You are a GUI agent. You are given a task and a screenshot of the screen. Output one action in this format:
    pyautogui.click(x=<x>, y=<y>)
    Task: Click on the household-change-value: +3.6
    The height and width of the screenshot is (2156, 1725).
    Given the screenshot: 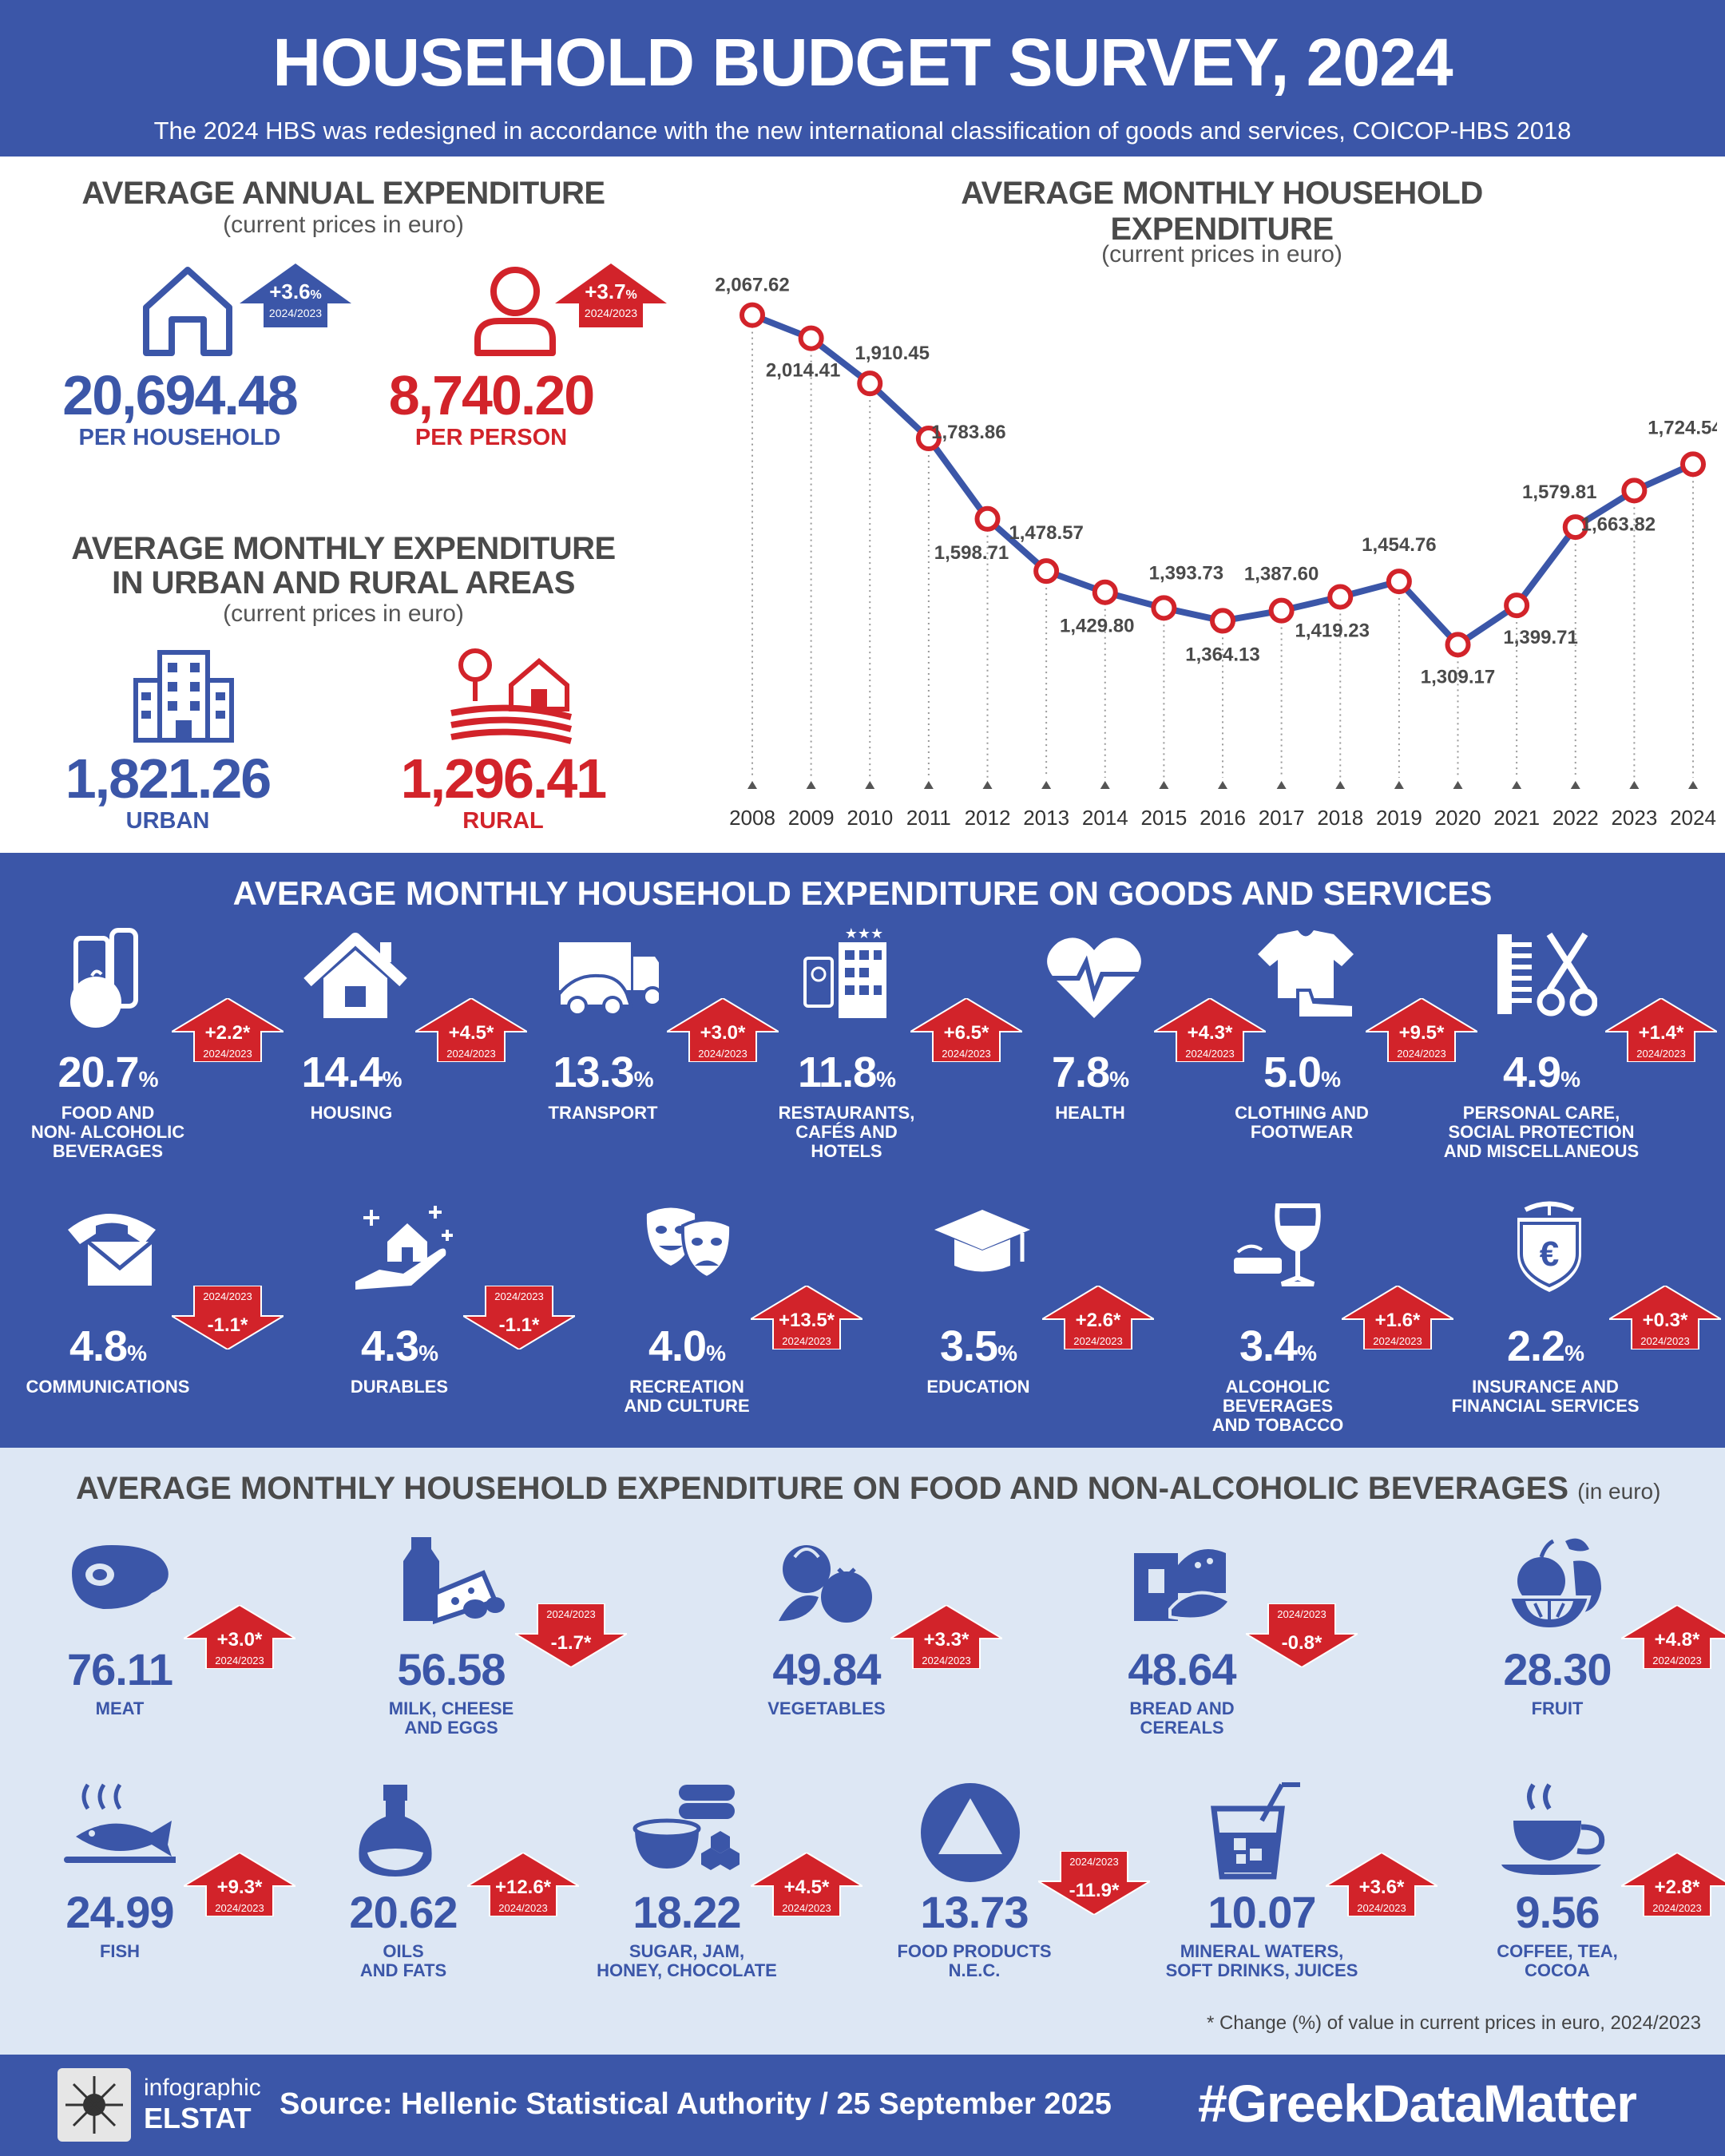 What is the action you would take?
    pyautogui.click(x=290, y=291)
    